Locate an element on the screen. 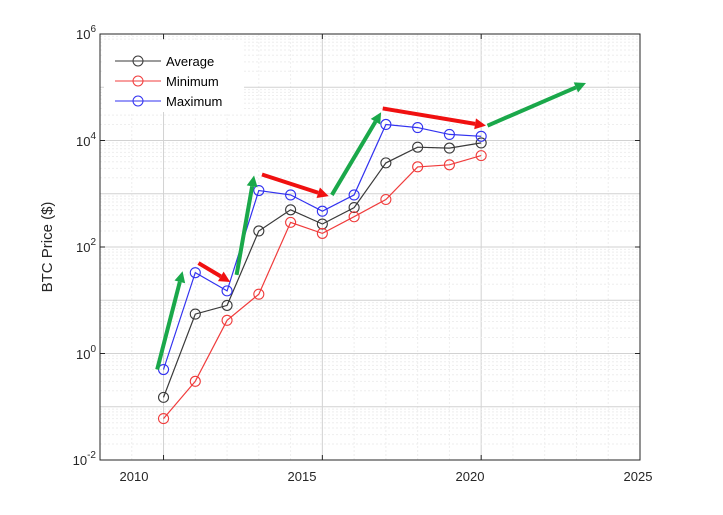  y-tick-label: 10⁶ is located at coordinates (86, 33).